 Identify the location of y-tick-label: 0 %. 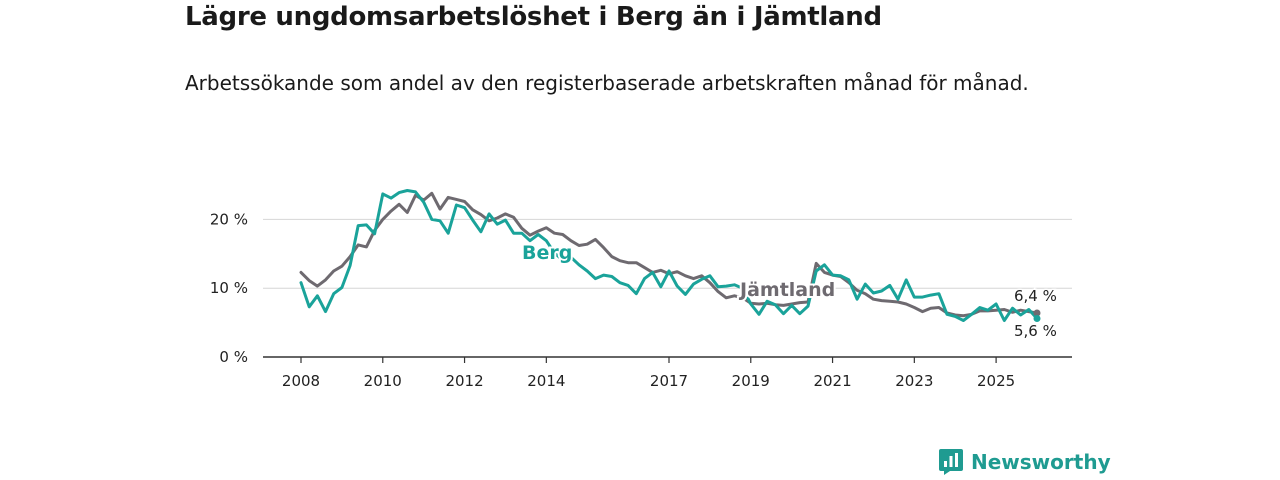
(233, 357).